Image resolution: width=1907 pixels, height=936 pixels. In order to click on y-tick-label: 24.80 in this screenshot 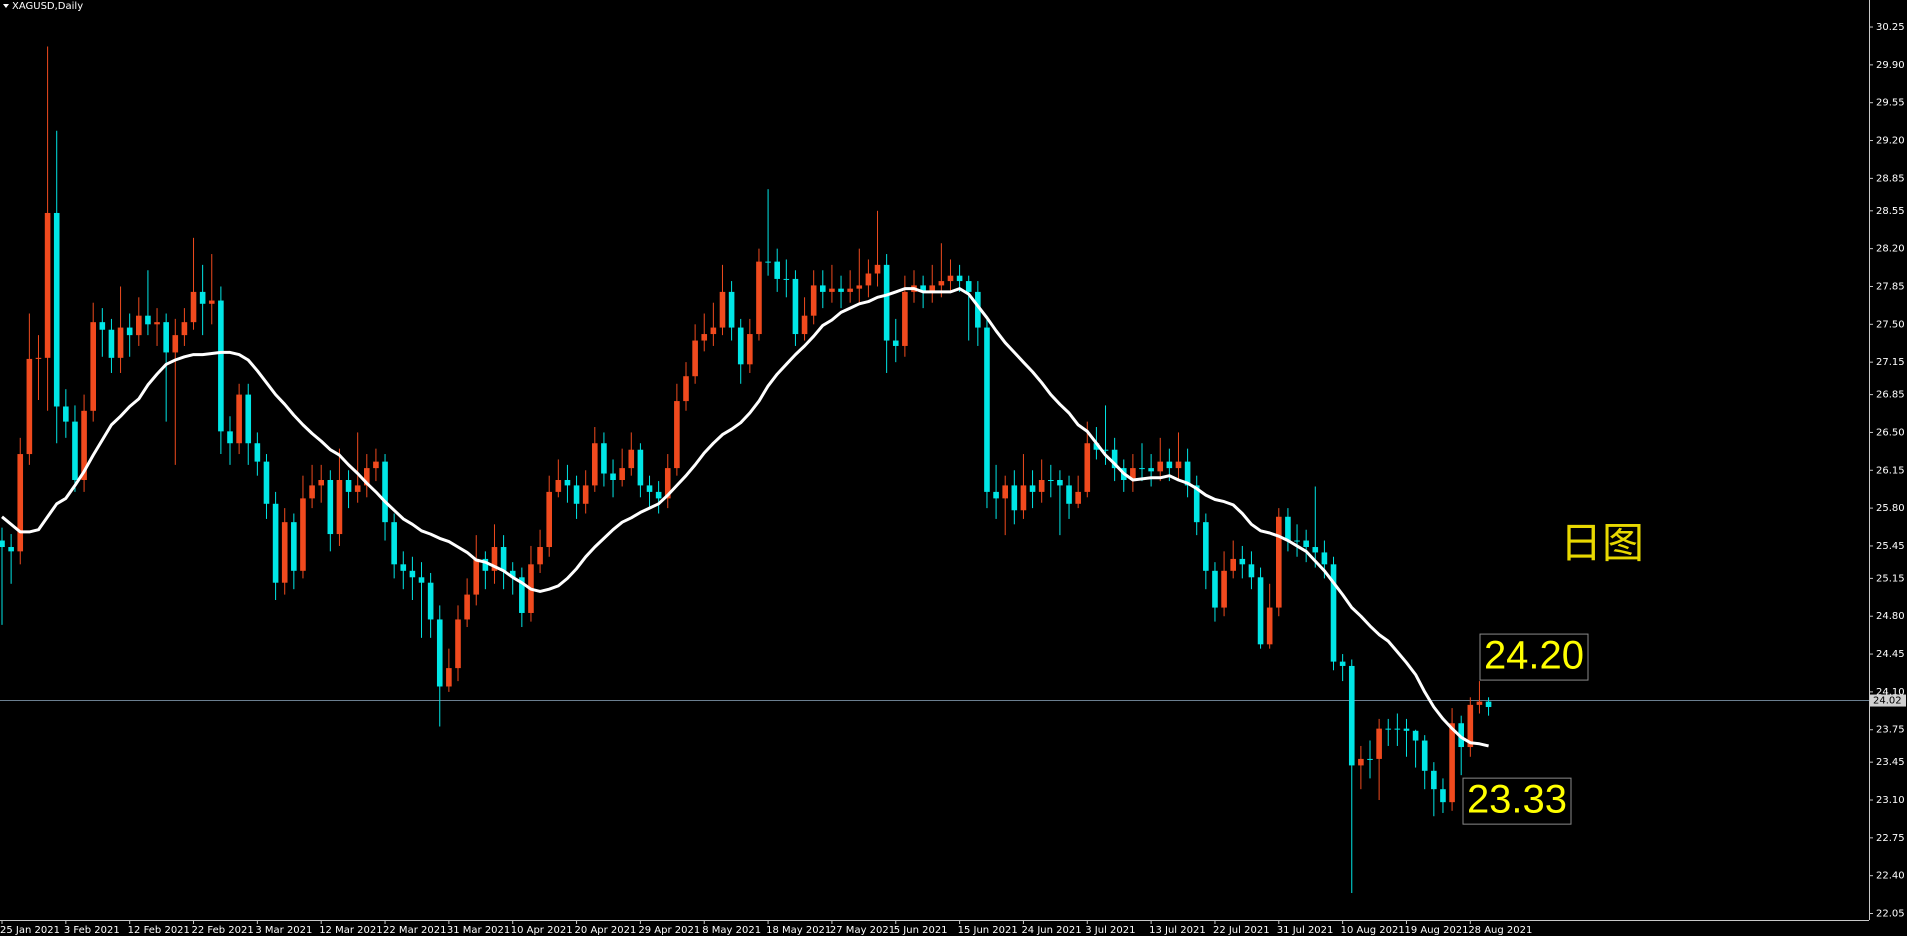, I will do `click(1890, 616)`.